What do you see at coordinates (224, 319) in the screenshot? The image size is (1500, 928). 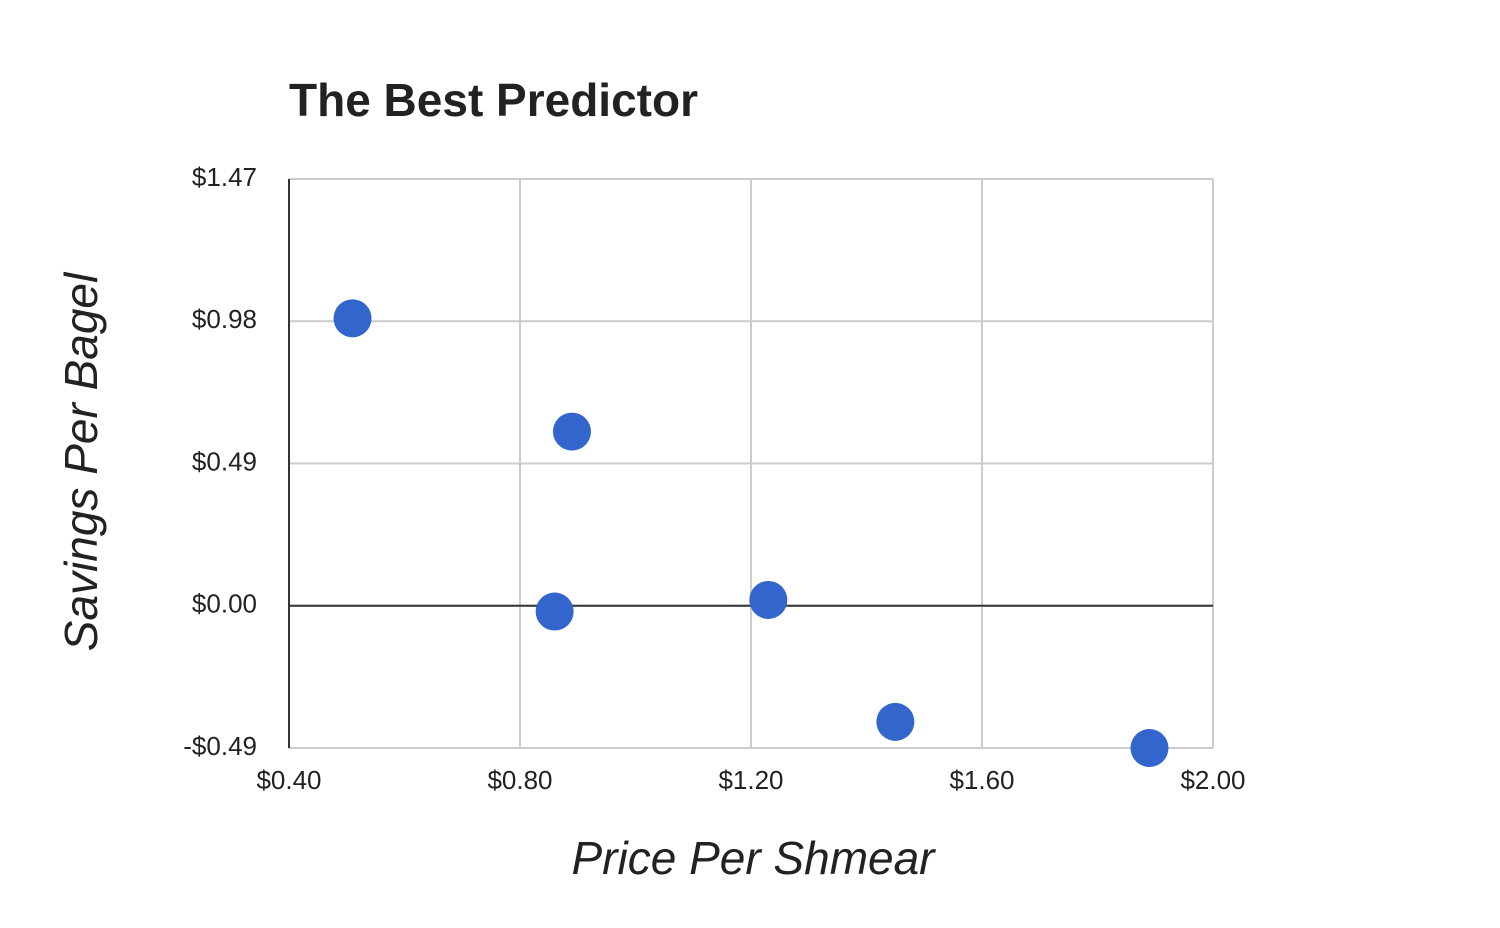 I see `y-tick-label: $0.98` at bounding box center [224, 319].